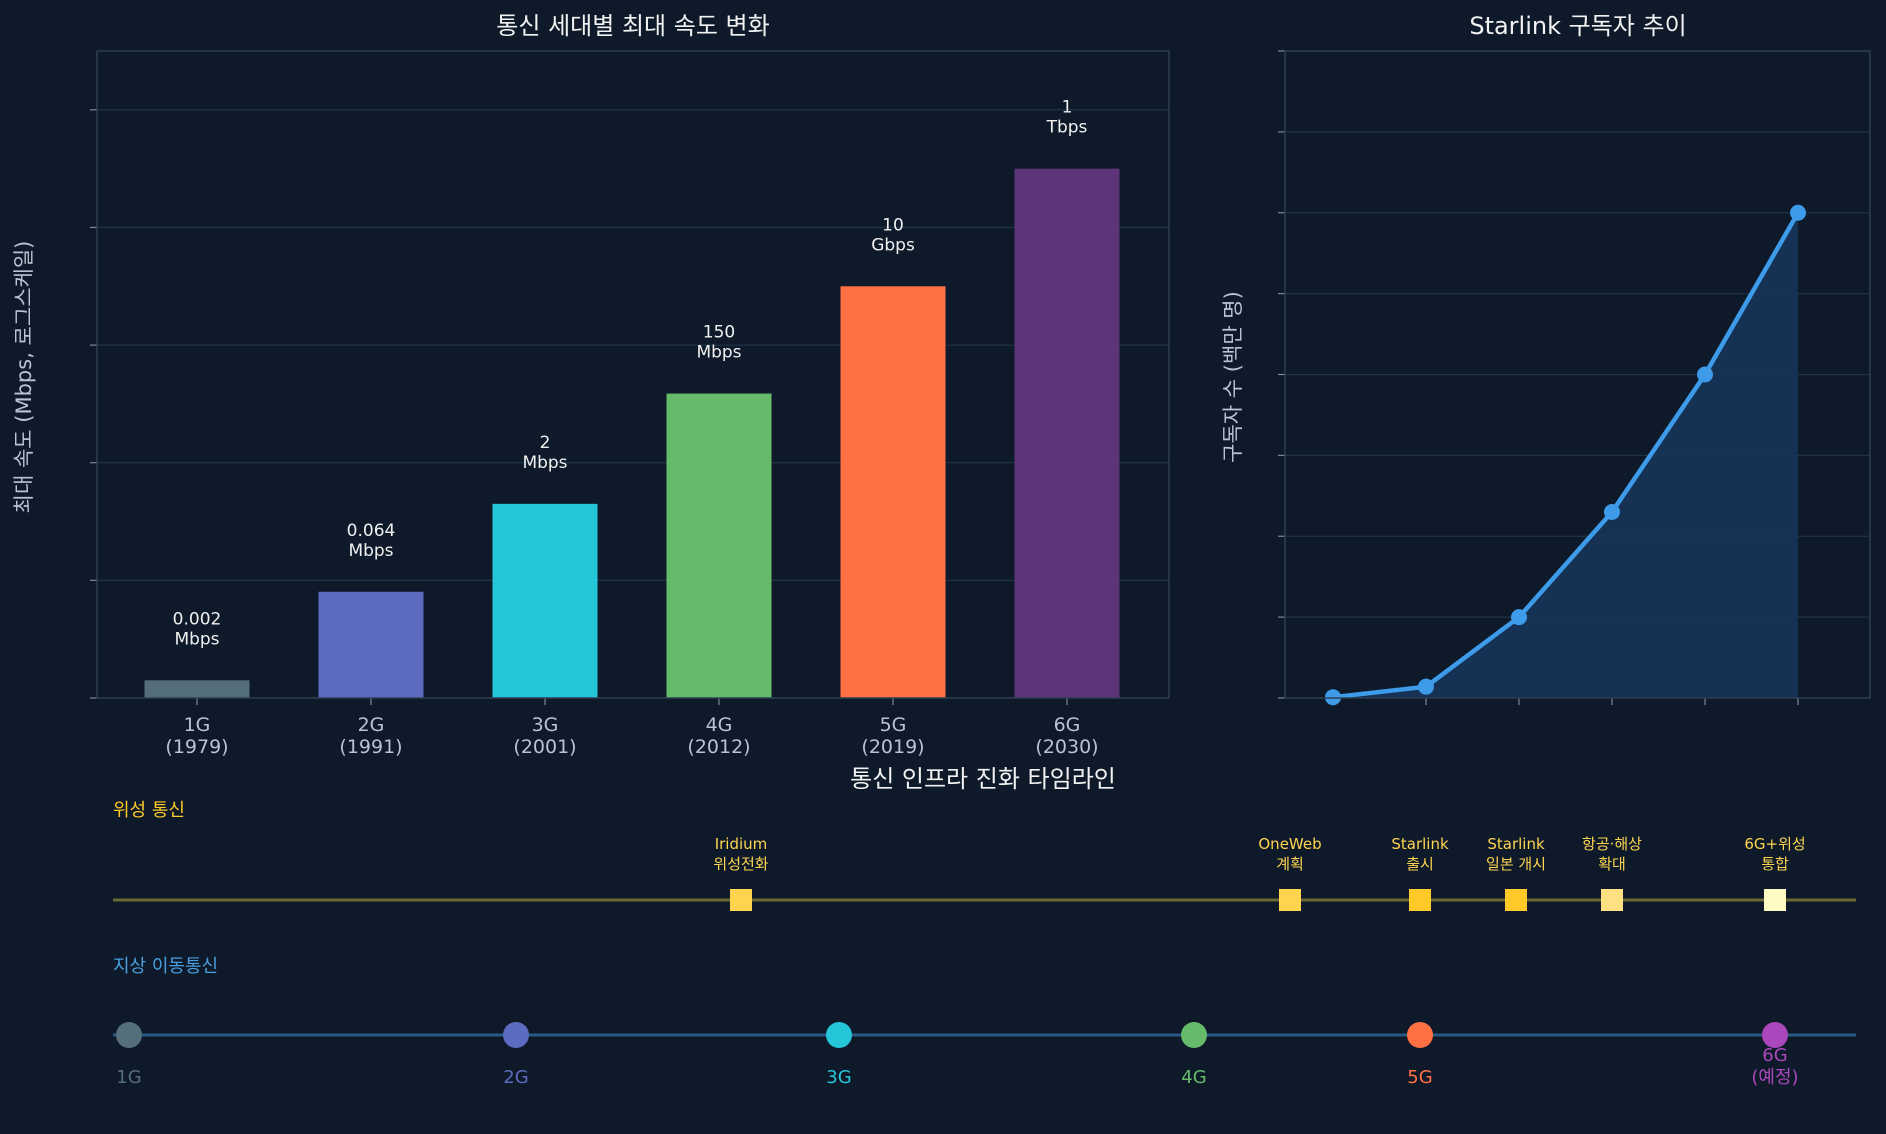 Image resolution: width=1886 pixels, height=1134 pixels. Describe the element at coordinates (545, 443) in the screenshot. I see `speed-data-label-line: 2` at that location.